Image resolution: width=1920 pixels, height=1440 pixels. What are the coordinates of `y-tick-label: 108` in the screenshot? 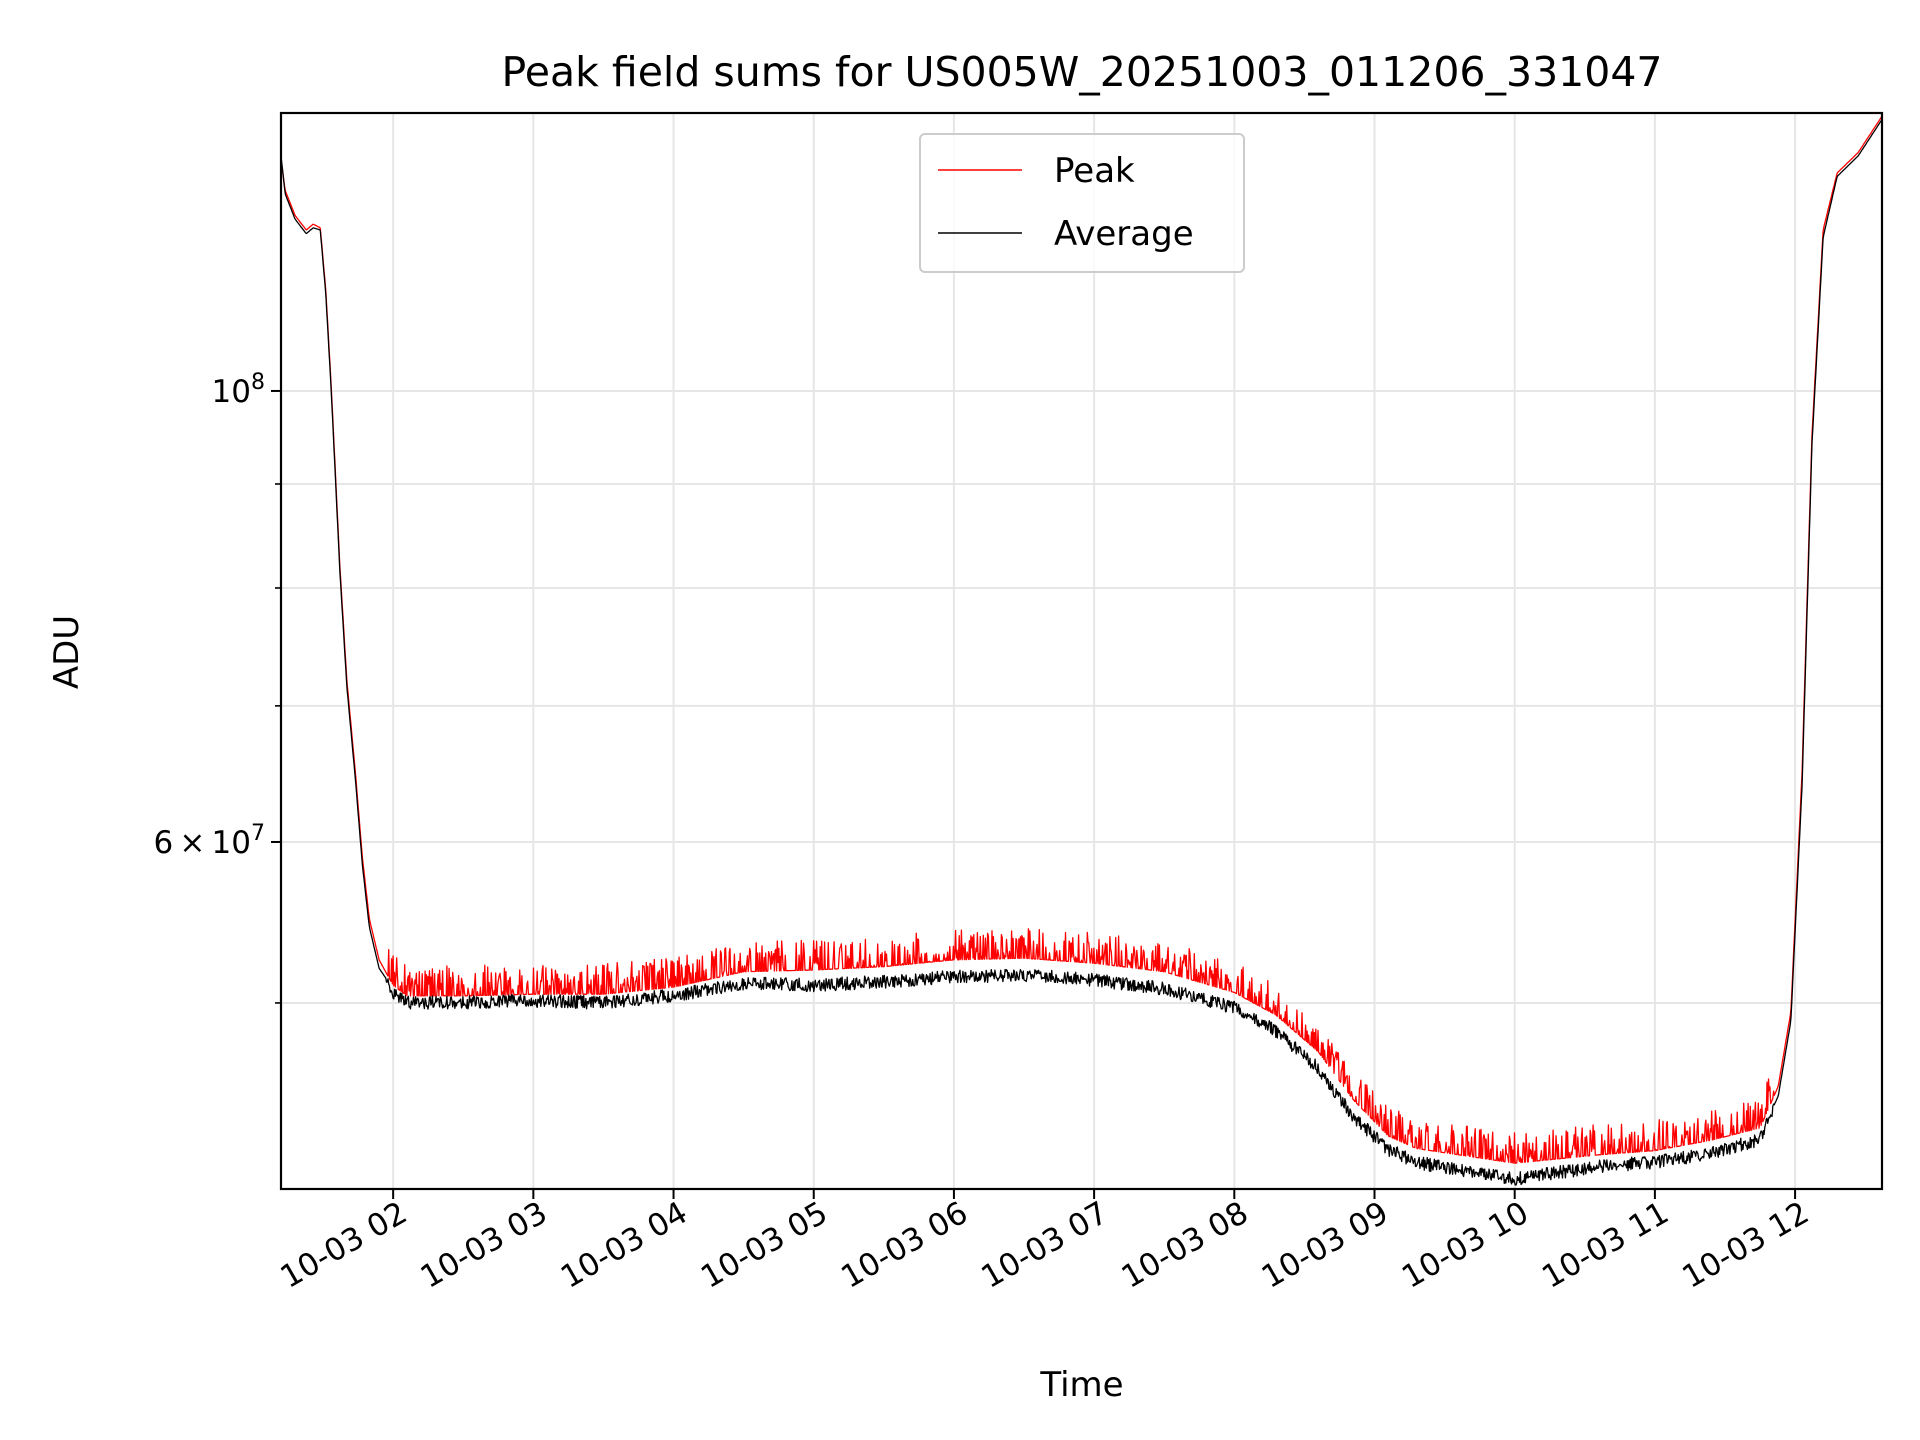 It's located at (238, 390).